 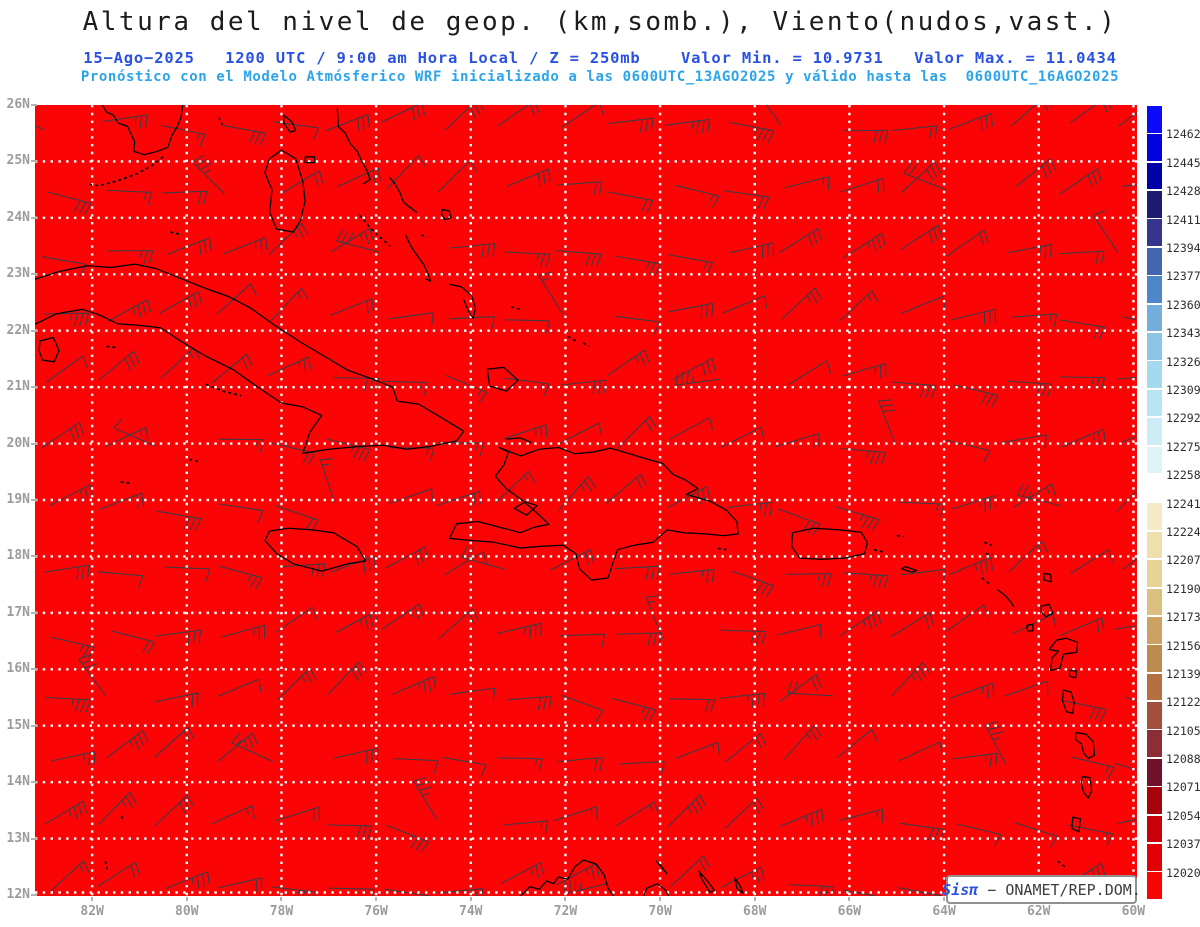 I want to click on coastline-mayaguana, so click(x=515, y=308).